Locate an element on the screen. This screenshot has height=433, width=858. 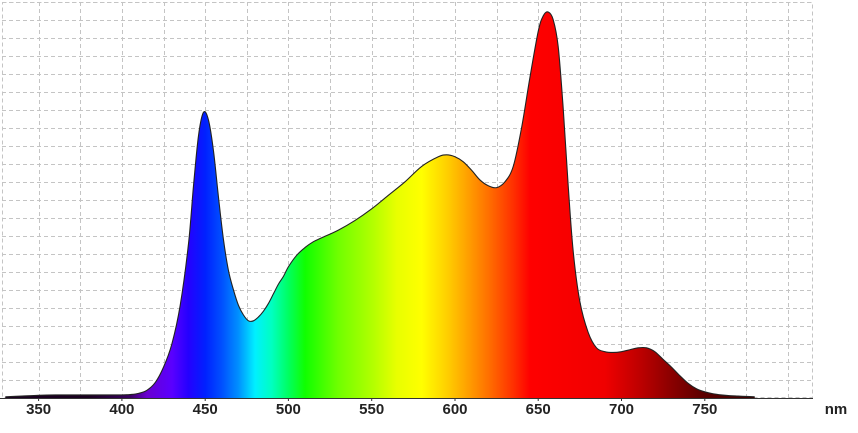
x-tick-label: 700 is located at coordinates (621, 409).